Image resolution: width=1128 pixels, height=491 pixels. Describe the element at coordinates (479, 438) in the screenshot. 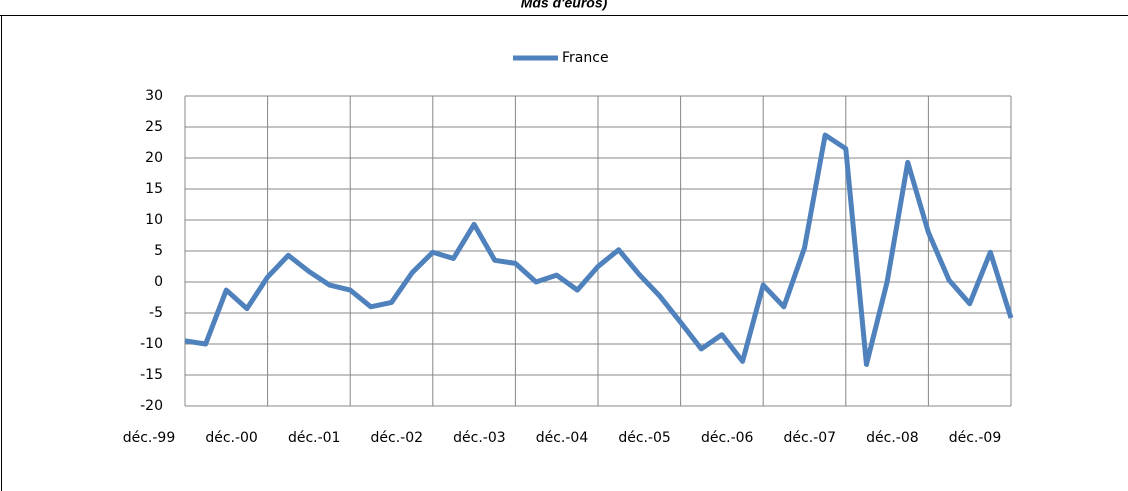

I see `x-tick-label: déc.-03` at that location.